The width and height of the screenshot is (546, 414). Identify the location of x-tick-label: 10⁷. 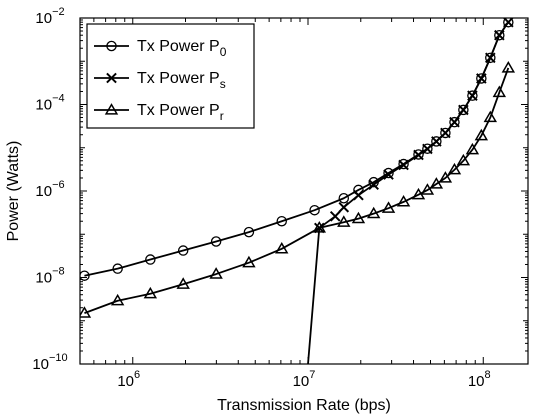
(304, 379).